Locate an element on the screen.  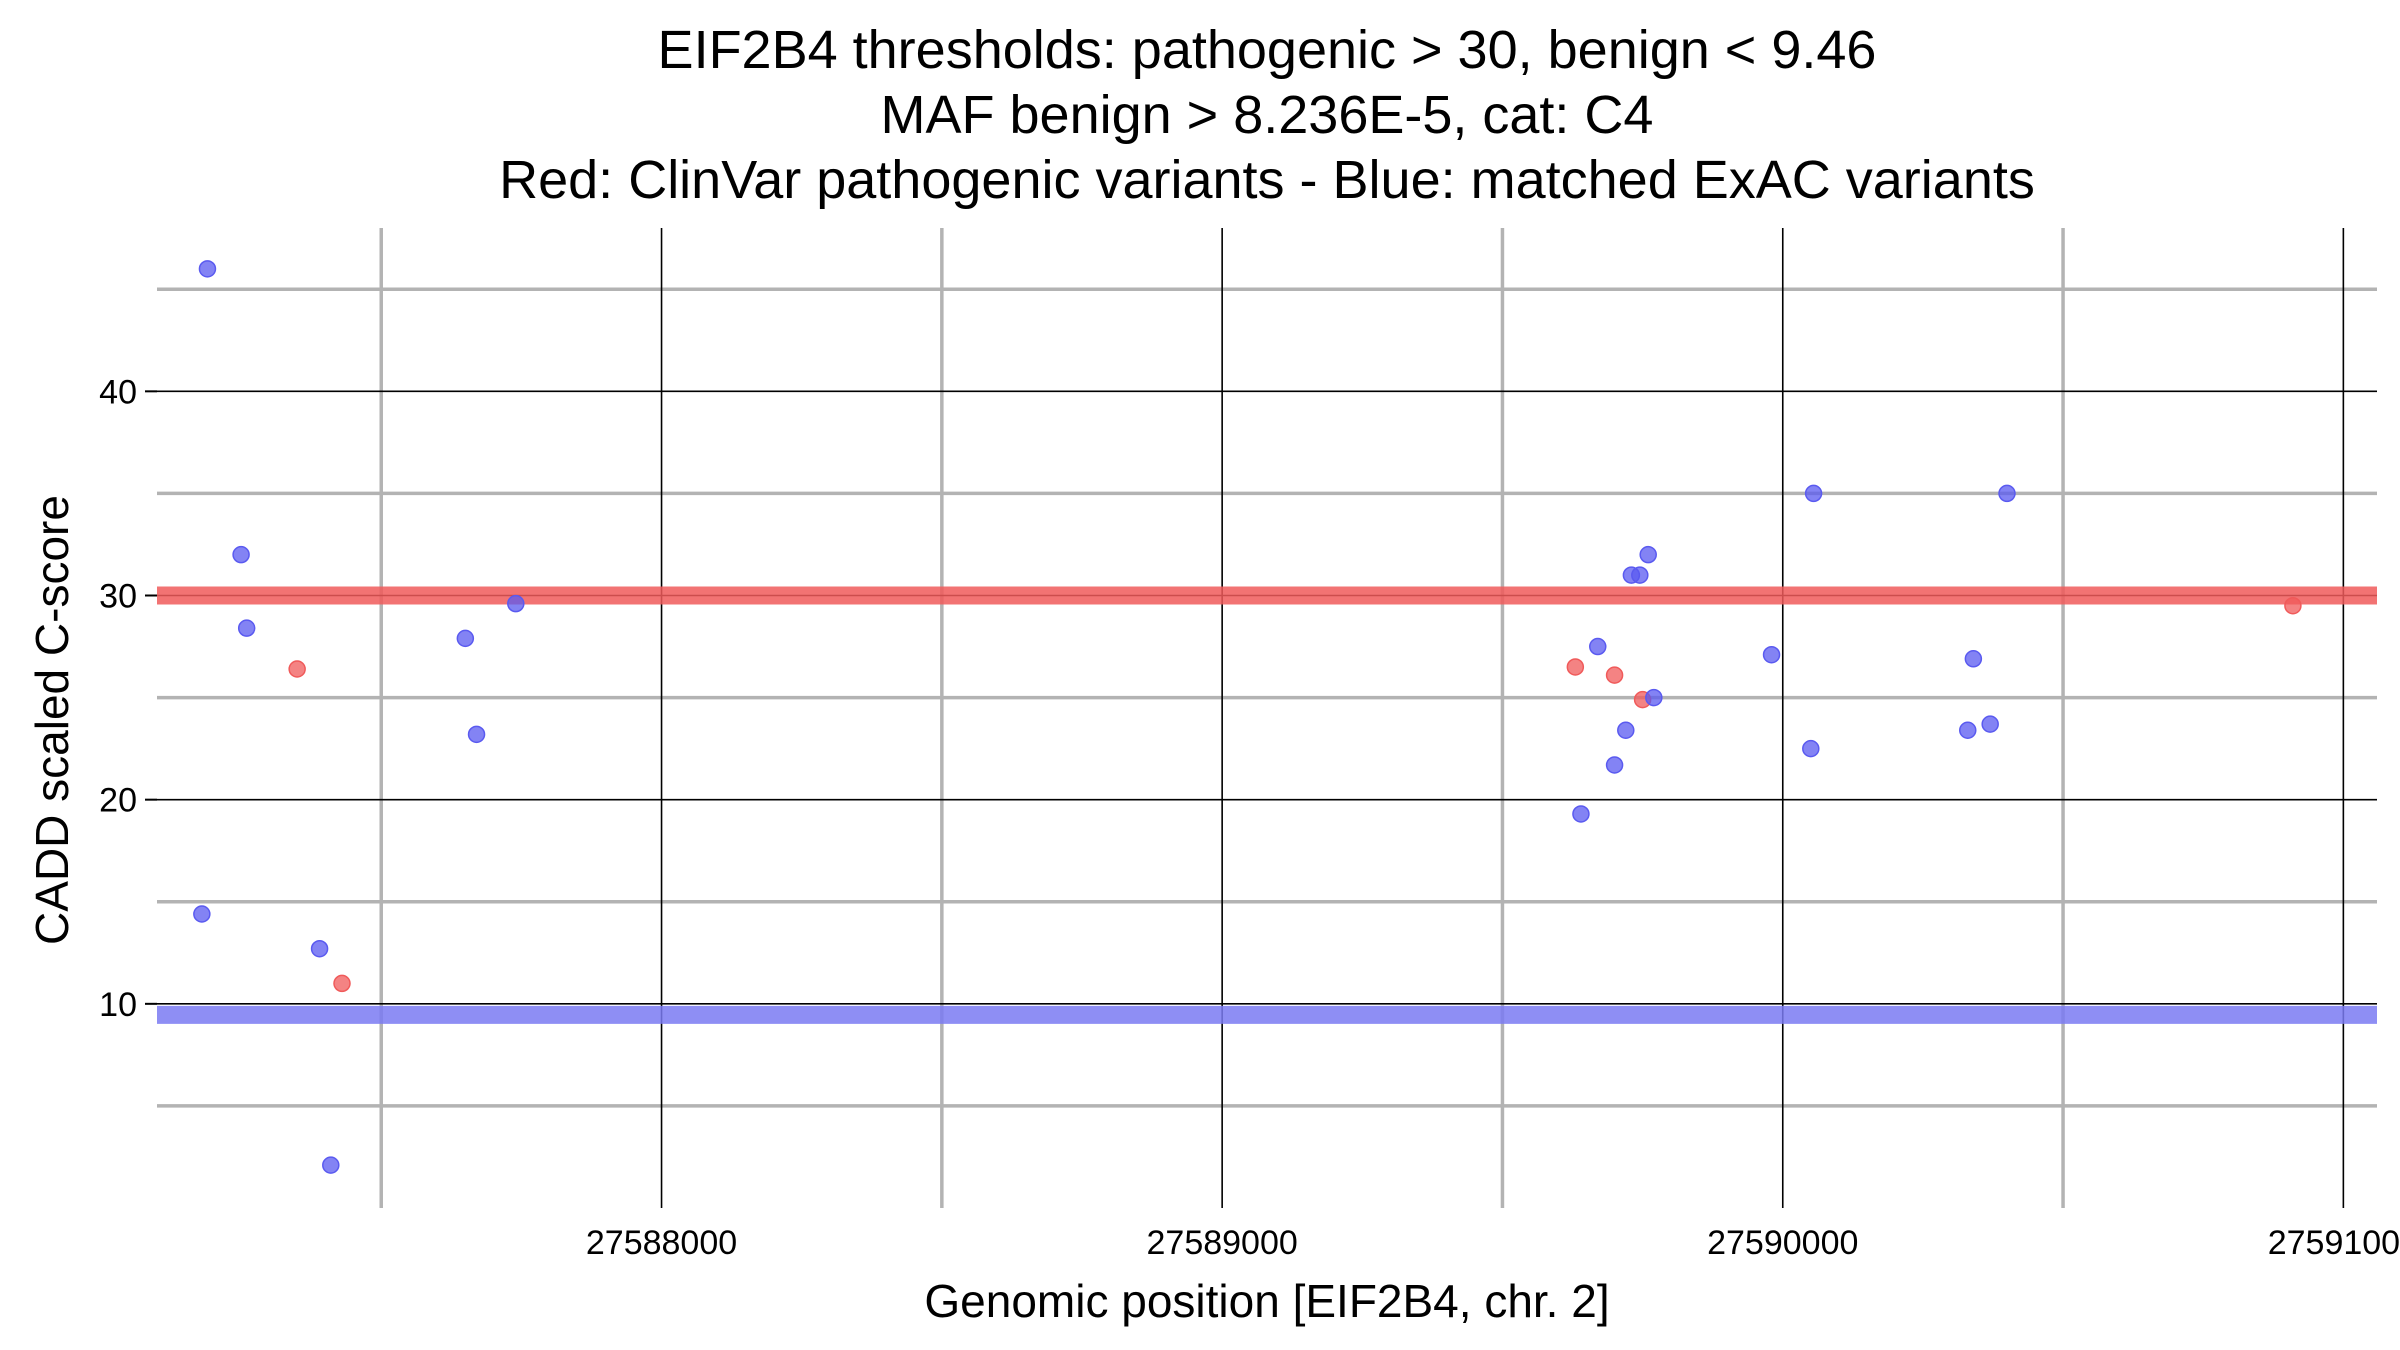
x-axis-ticks: 27588000 27589000 27590000 27591000 is located at coordinates (1493, 1243).